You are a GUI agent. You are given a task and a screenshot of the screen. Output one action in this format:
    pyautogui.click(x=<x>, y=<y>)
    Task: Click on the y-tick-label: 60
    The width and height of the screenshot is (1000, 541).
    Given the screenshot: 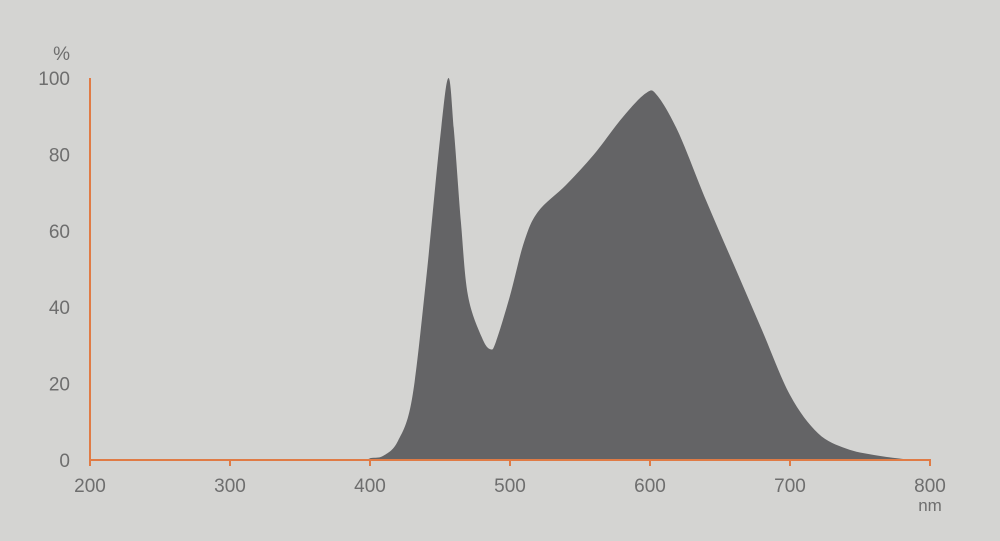 What is the action you would take?
    pyautogui.click(x=59, y=232)
    